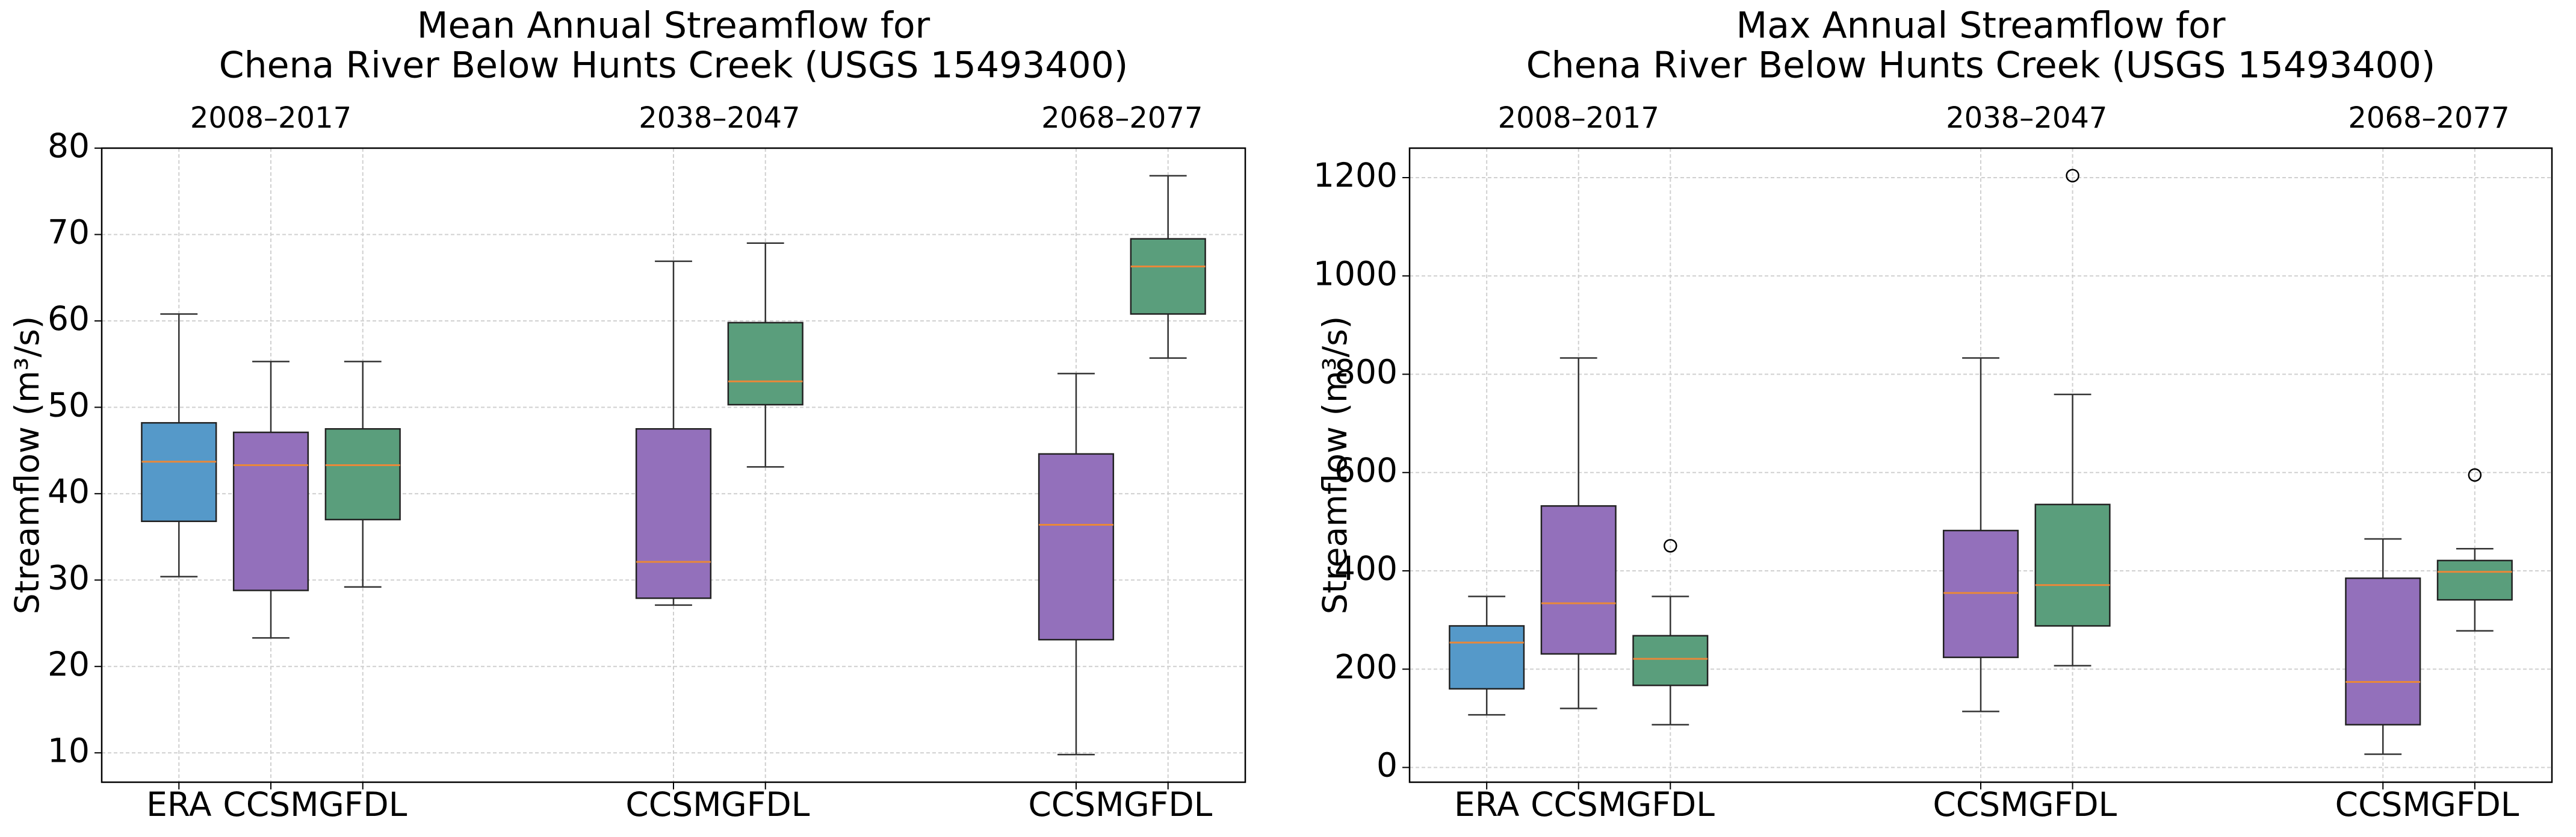 Image resolution: width=2576 pixels, height=837 pixels. What do you see at coordinates (69, 492) in the screenshot?
I see `y-tick-label: 40` at bounding box center [69, 492].